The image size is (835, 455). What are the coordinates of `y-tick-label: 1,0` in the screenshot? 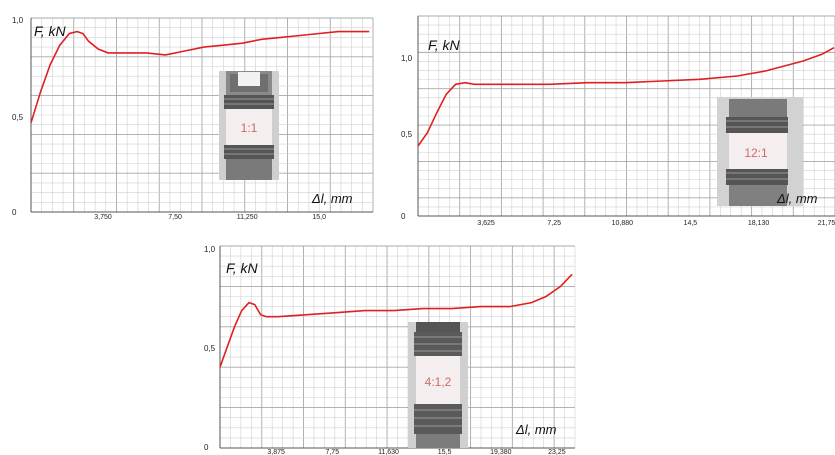 It's located at (18, 20).